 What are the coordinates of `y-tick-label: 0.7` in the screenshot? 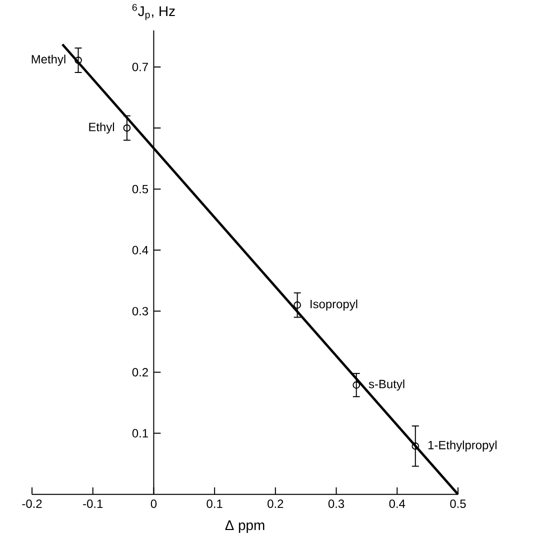 It's located at (140, 67).